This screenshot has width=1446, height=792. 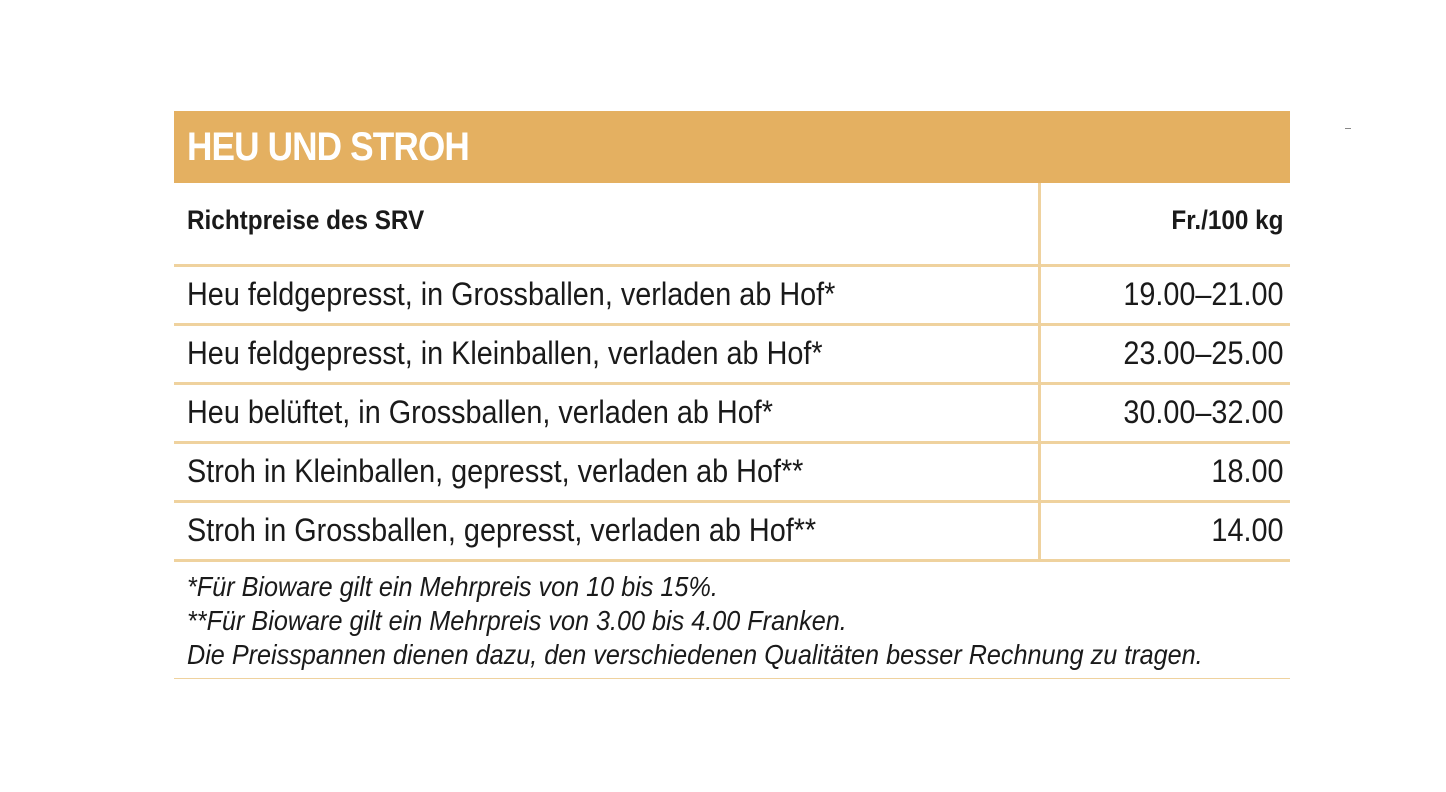 I want to click on table-title: HEU UND STROH, so click(x=328, y=146).